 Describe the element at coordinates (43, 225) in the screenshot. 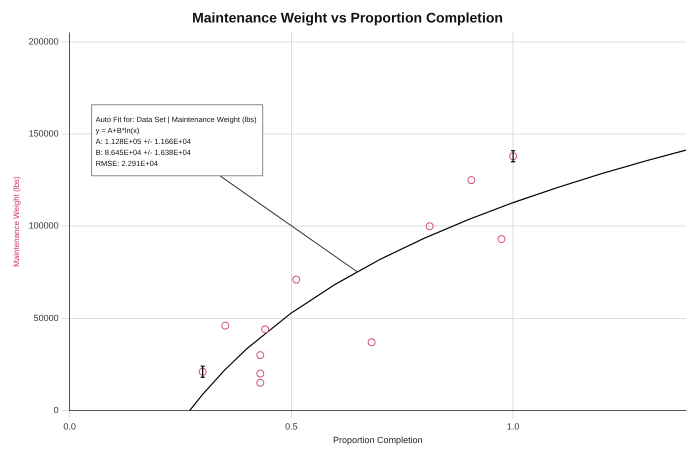

I see `y-tick-label: 100000` at that location.